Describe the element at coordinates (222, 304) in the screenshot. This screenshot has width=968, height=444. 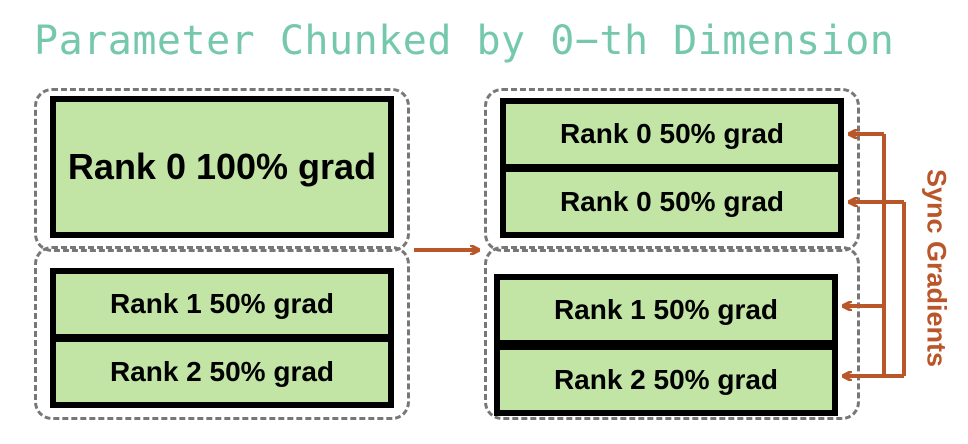
I see `left-rank1-half-box: Rank 1 50% grad` at that location.